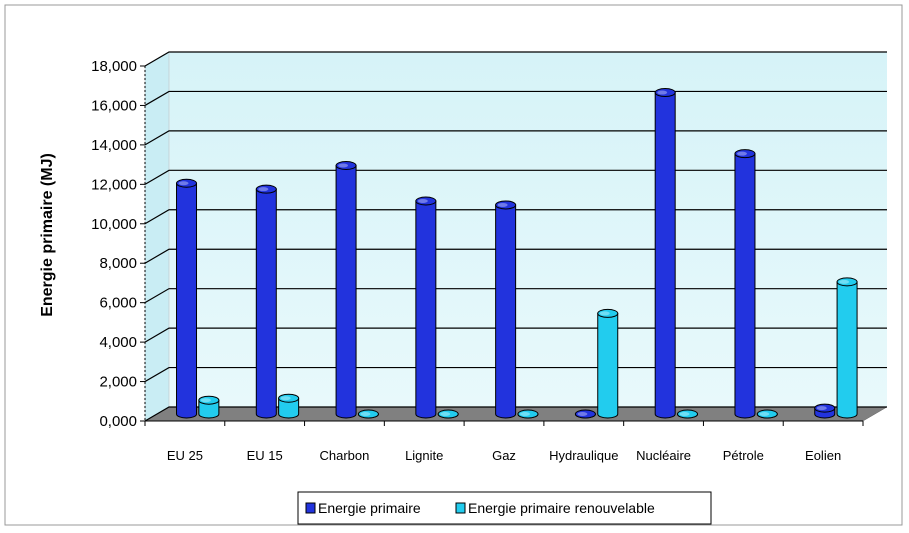  I want to click on y-tick-label: 2,000, so click(118, 382).